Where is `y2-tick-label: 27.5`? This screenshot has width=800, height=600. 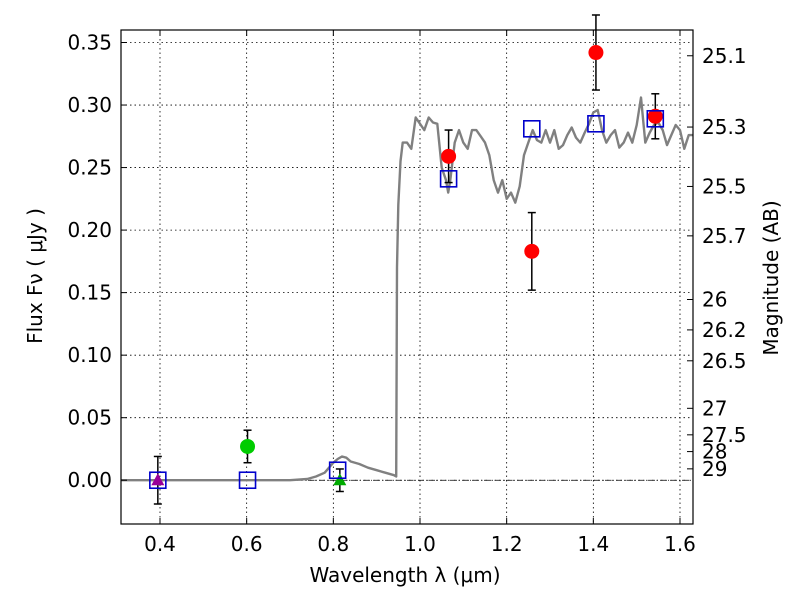
y2-tick-label: 27.5 is located at coordinates (724, 435).